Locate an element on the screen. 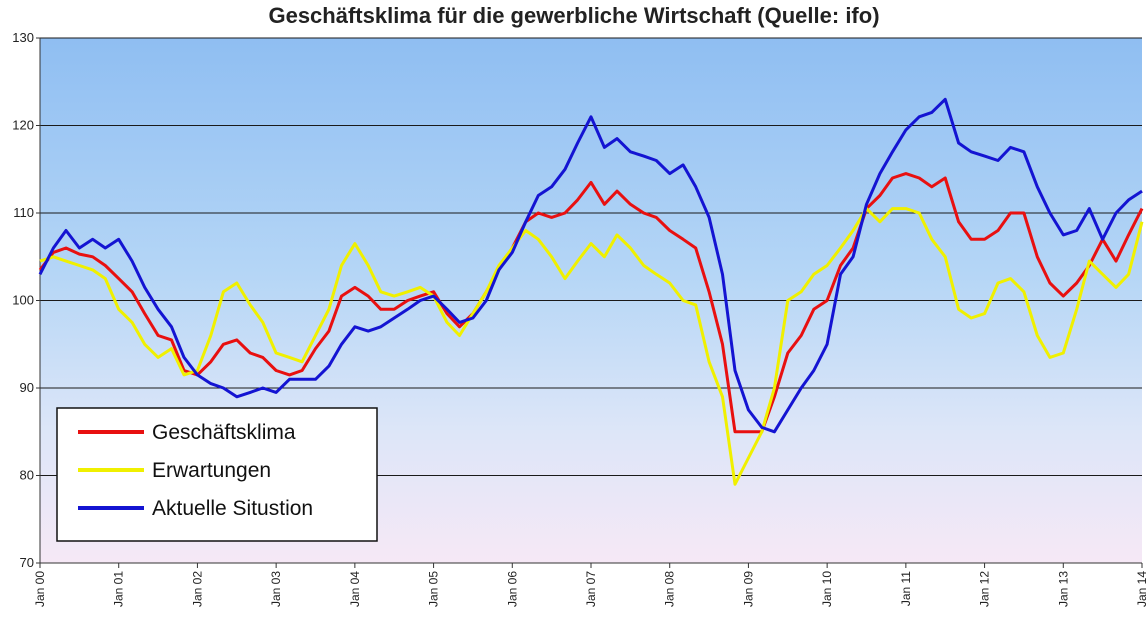 Image resolution: width=1148 pixels, height=628 pixels. x-tick-label: Jan 10 is located at coordinates (827, 589).